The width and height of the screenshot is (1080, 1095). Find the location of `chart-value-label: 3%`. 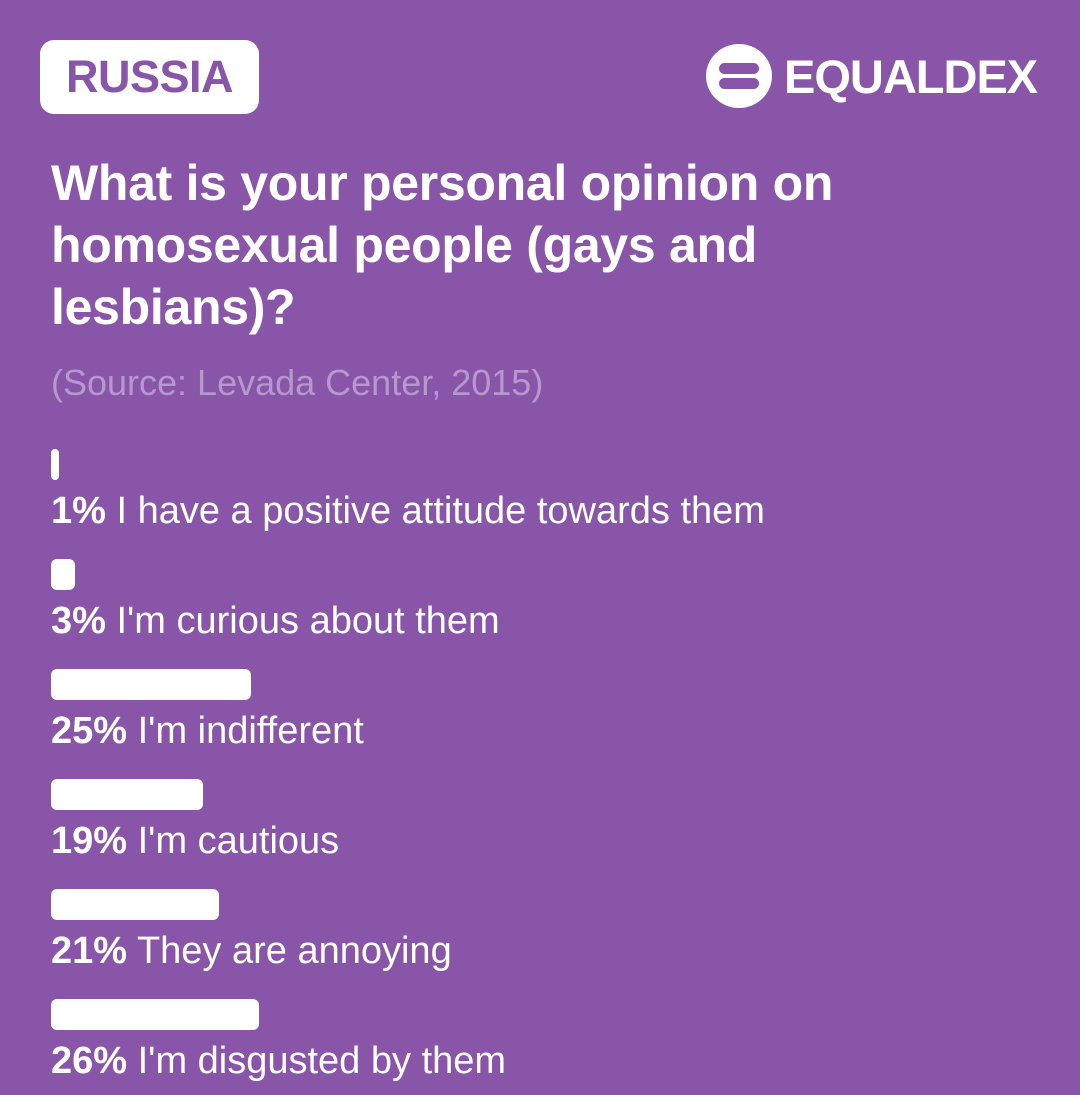

chart-value-label: 3% is located at coordinates (78, 621).